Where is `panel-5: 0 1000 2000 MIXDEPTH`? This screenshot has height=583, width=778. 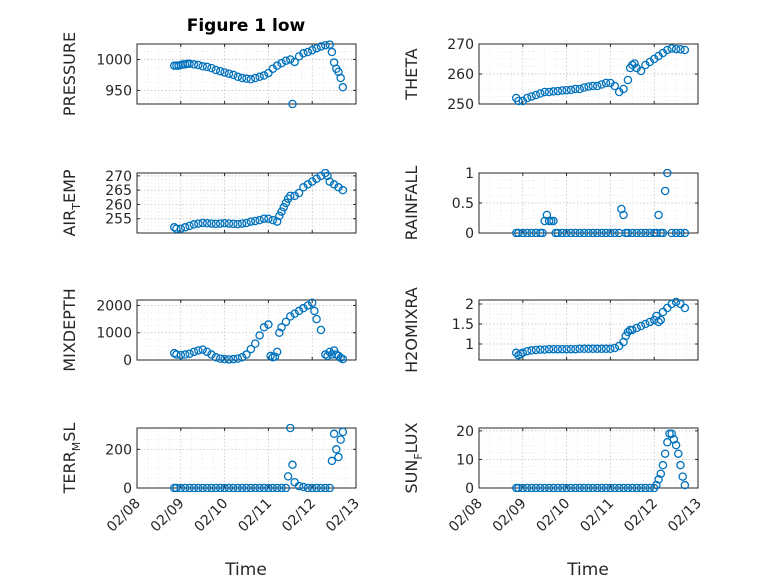
panel-5: 0 1000 2000 MIXDEPTH is located at coordinates (208, 330).